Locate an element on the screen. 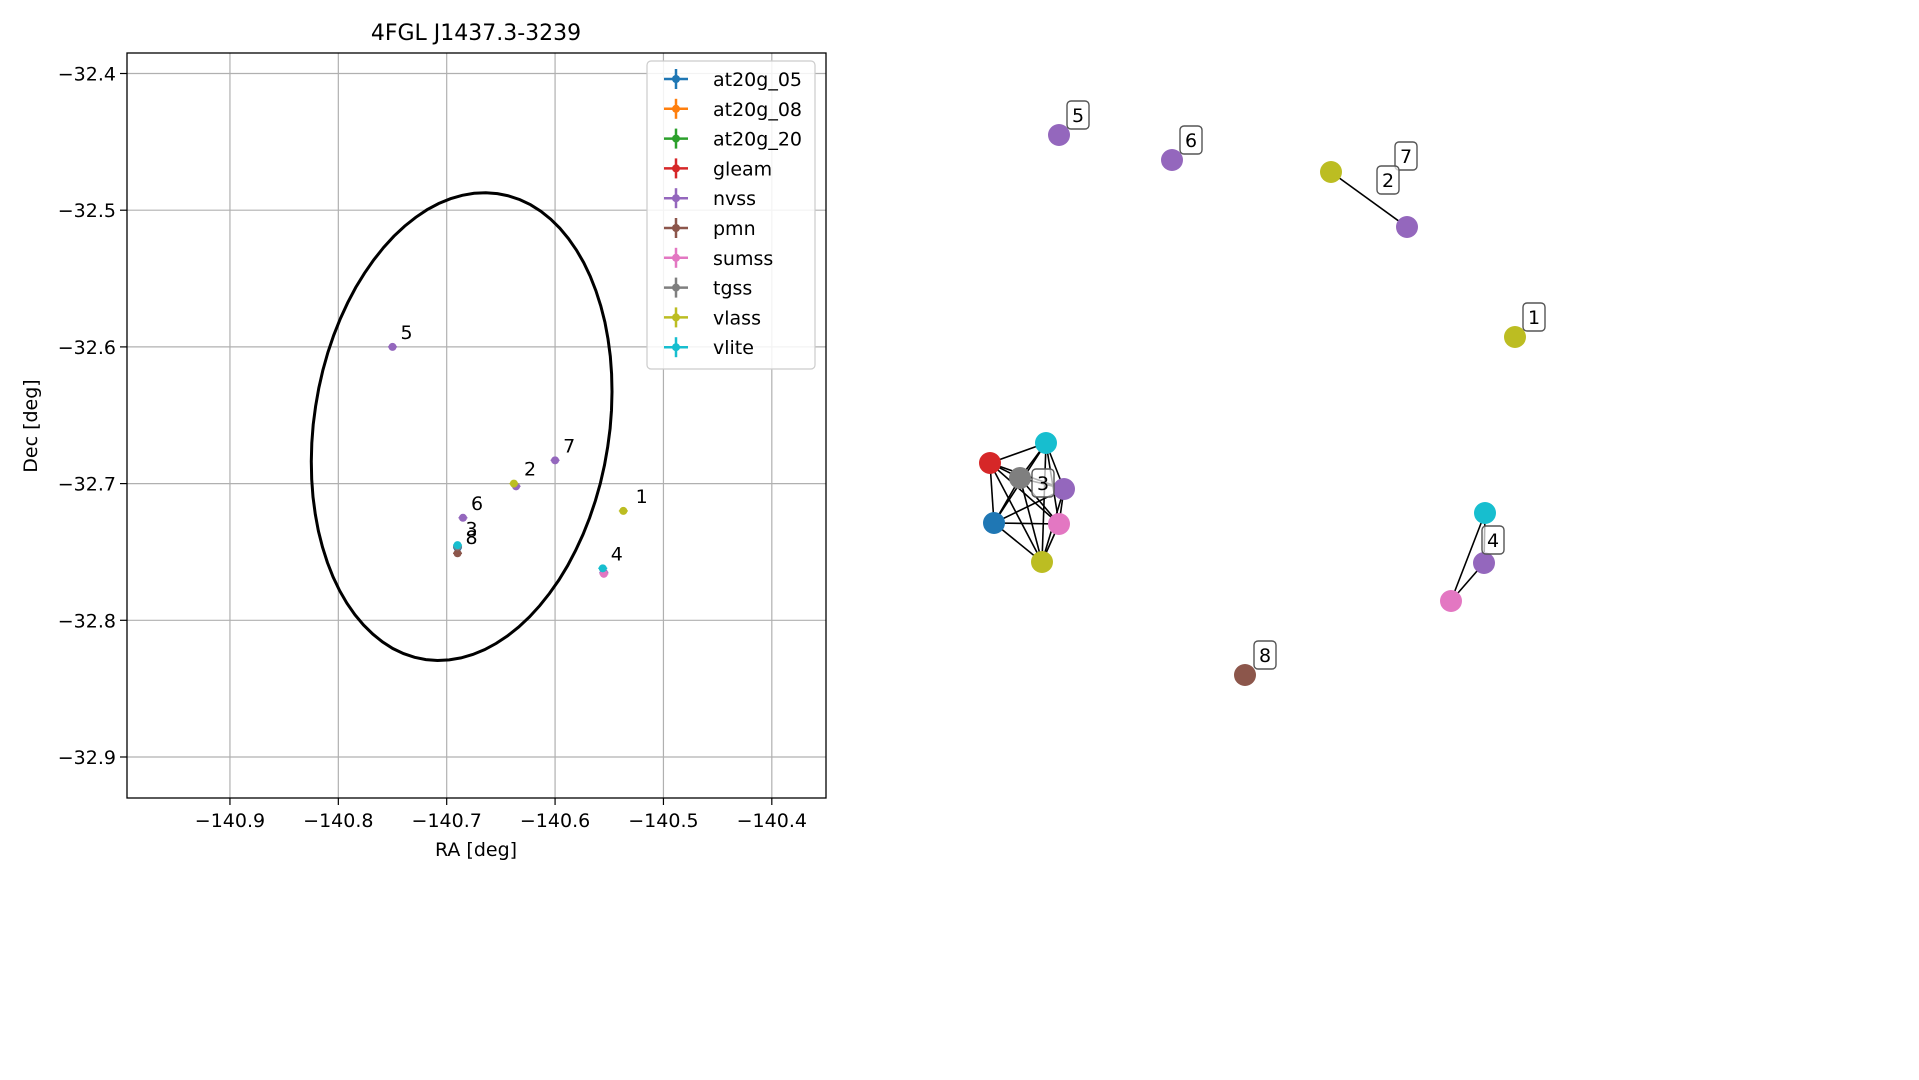 This screenshot has width=1919, height=1080. legend-label: vlass is located at coordinates (737, 318).